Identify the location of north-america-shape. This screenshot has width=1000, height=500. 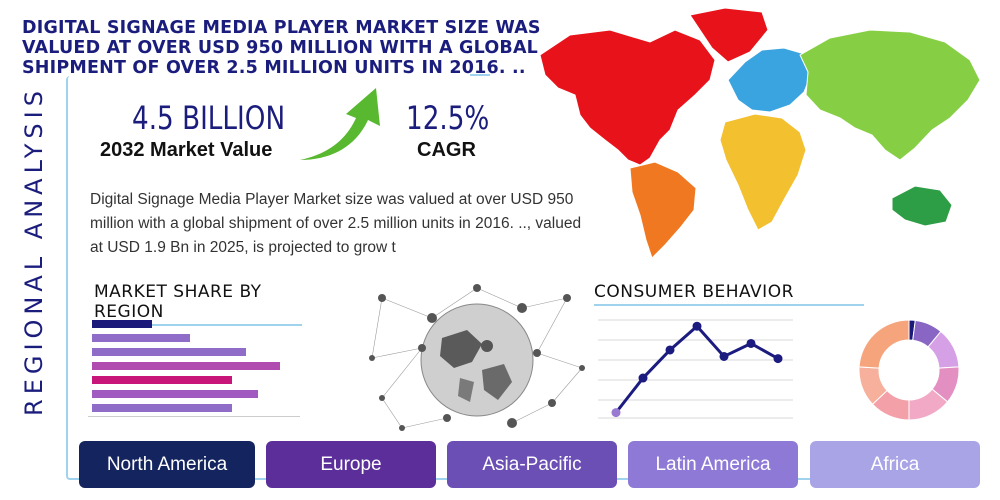
(627, 97).